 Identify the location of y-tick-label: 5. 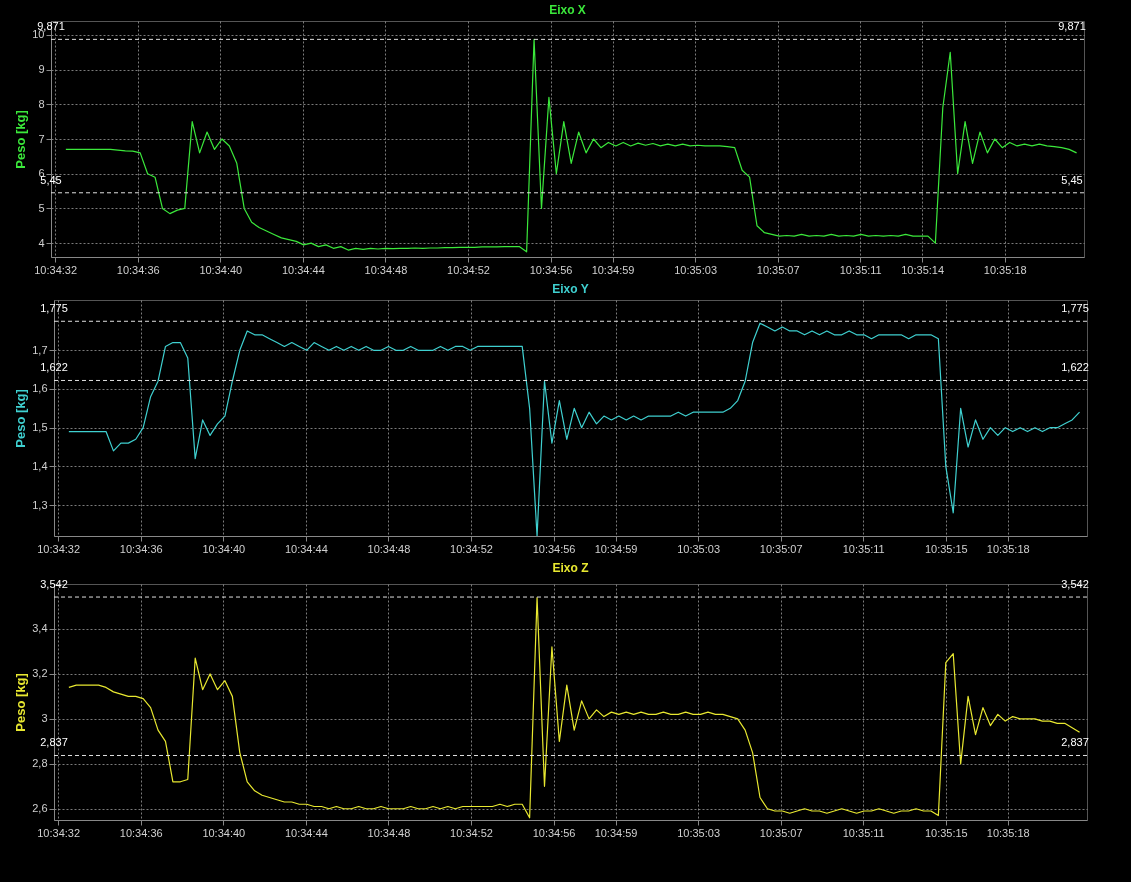
(41, 207).